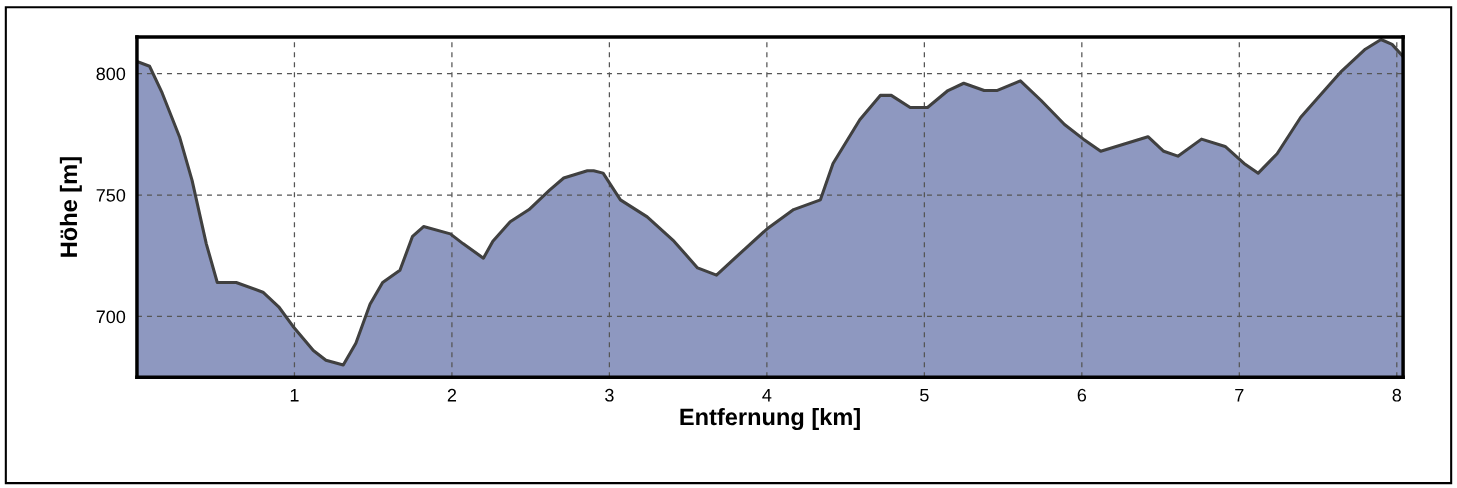 This screenshot has height=488, width=1457. I want to click on y-tick-label: 700, so click(111, 317).